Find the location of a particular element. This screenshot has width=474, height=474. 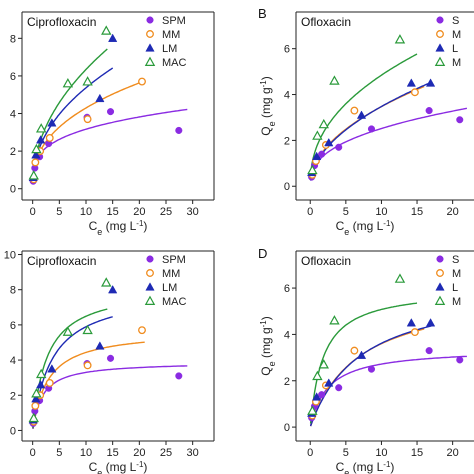

x-tick-label: 30 is located at coordinates (193, 212).